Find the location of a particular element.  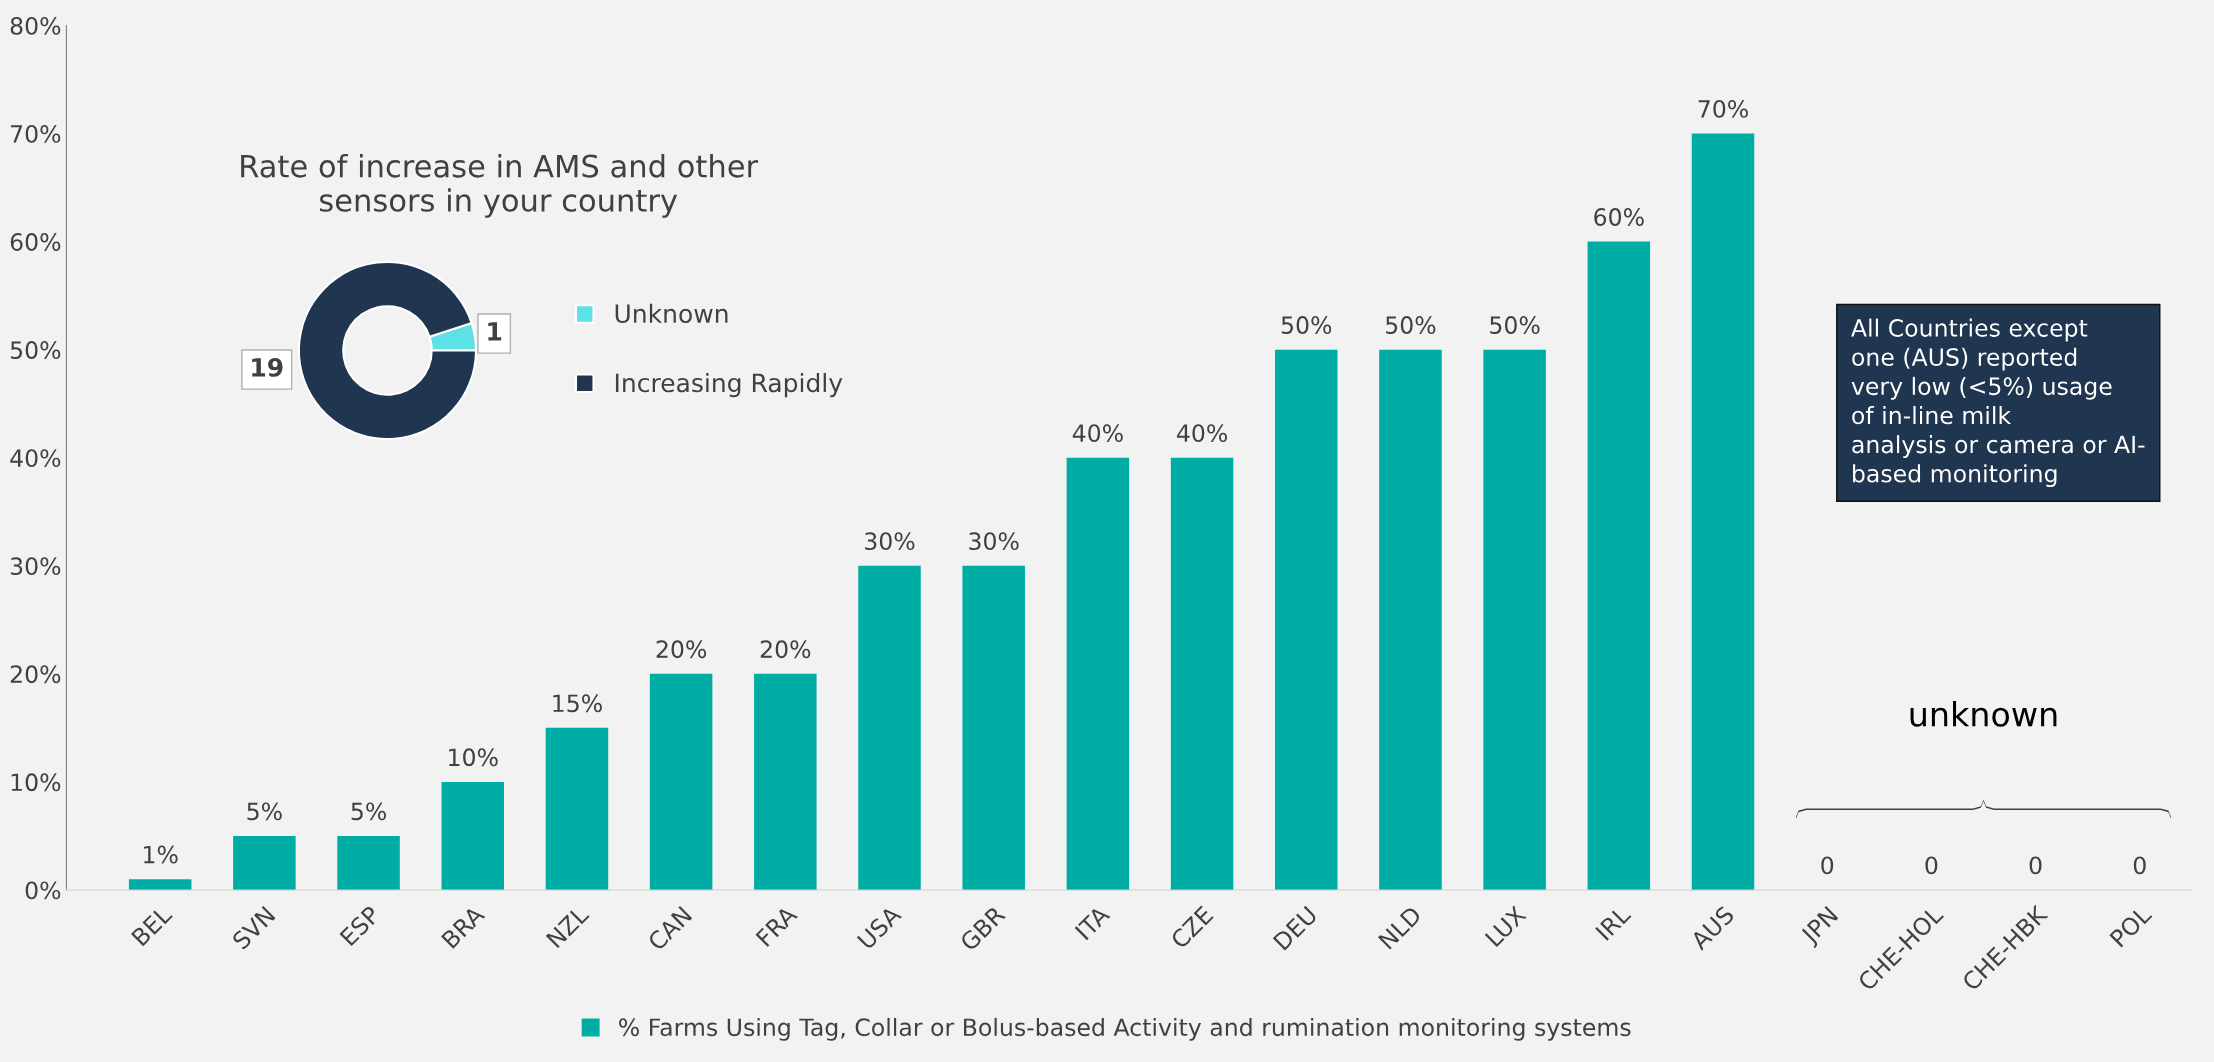

data-label: 1 is located at coordinates (495, 331).